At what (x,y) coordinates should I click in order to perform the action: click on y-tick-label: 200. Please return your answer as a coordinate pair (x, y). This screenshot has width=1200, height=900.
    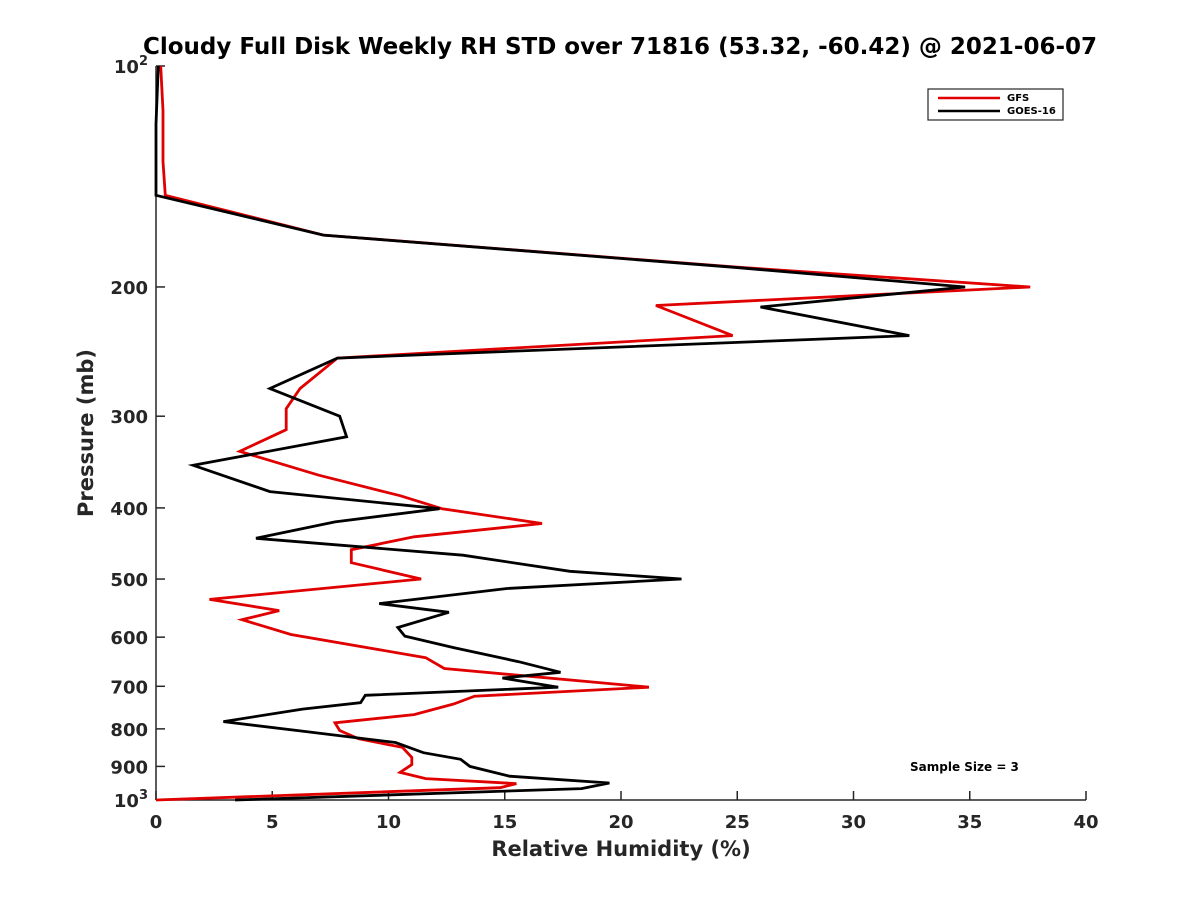
    Looking at the image, I should click on (129, 288).